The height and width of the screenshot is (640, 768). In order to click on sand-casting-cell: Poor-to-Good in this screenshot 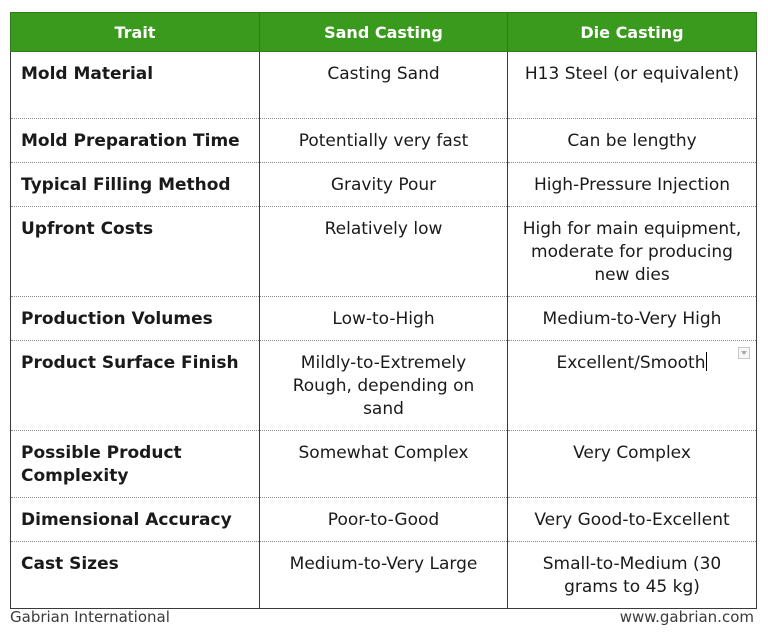, I will do `click(383, 519)`.